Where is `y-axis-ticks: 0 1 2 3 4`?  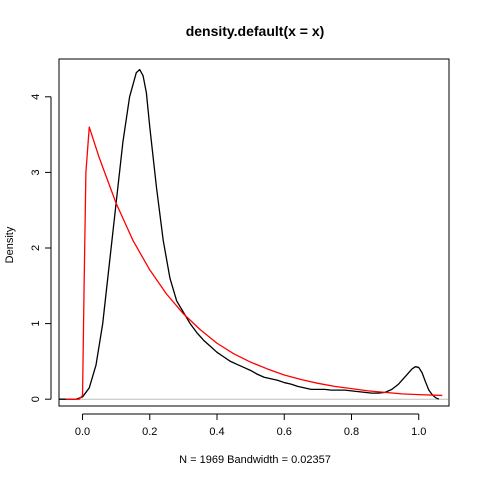
y-axis-ticks: 0 1 2 3 4 is located at coordinates (41, 248).